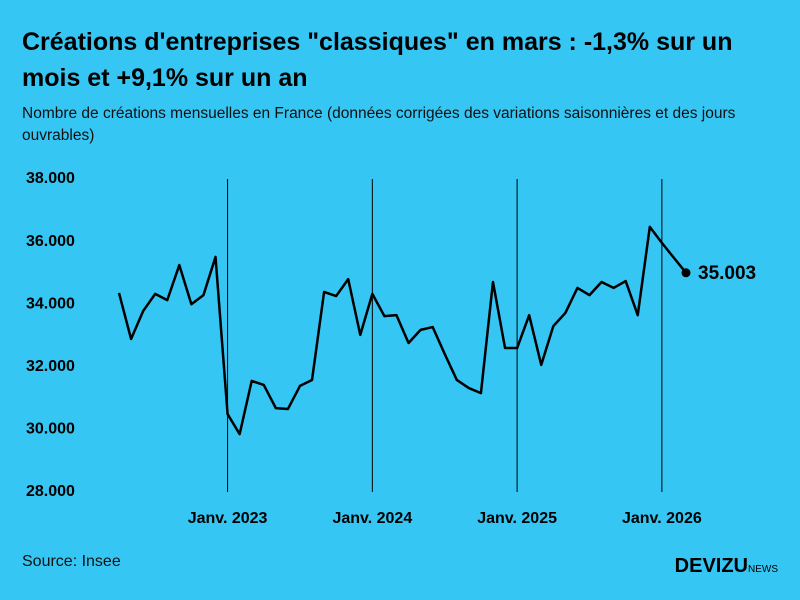  I want to click on end-point, so click(686, 273).